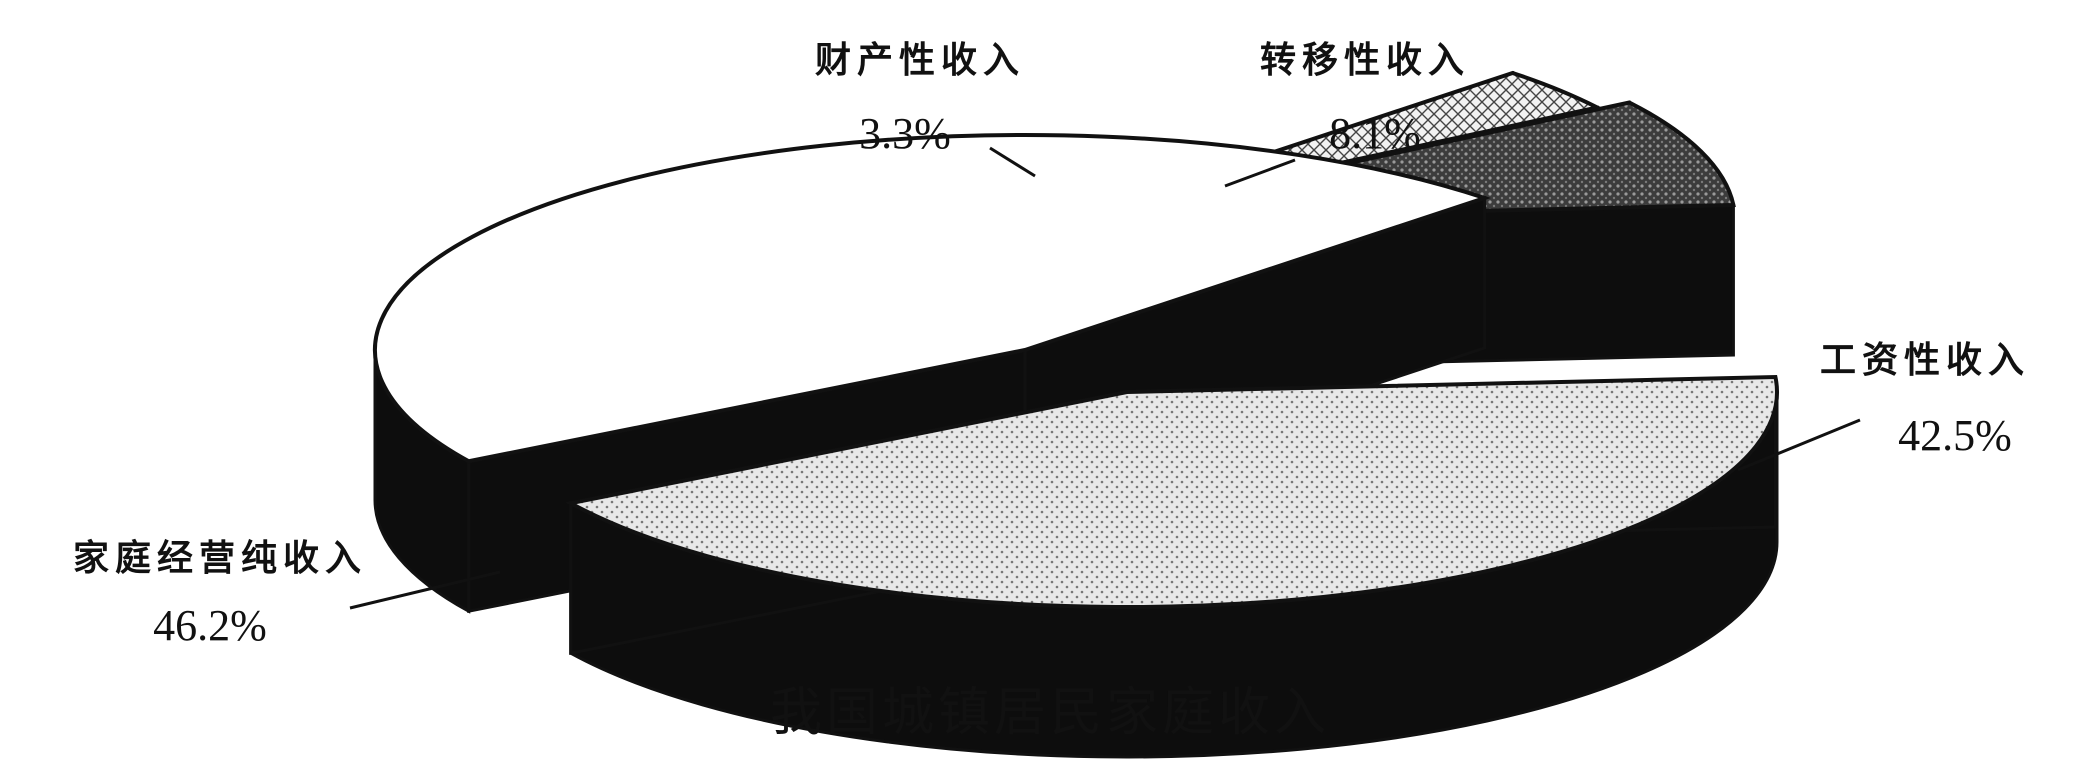 The width and height of the screenshot is (2095, 770). I want to click on value-gongzi: 42.5%, so click(1955, 435).